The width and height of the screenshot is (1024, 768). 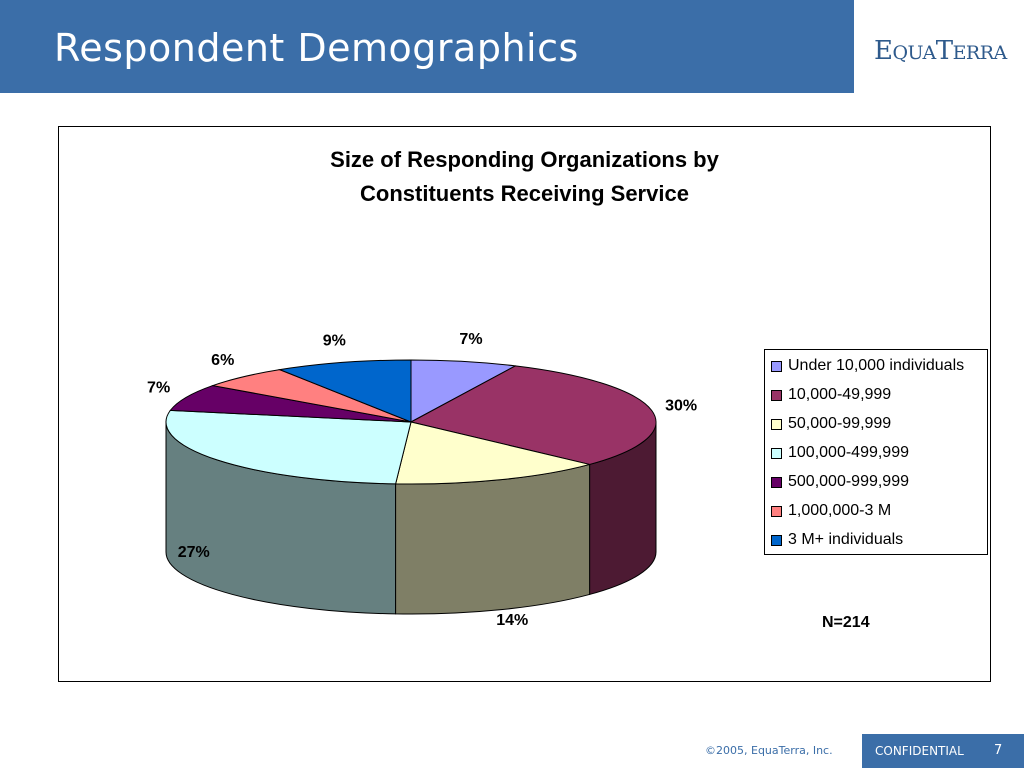 I want to click on page-number: 7, so click(x=998, y=750).